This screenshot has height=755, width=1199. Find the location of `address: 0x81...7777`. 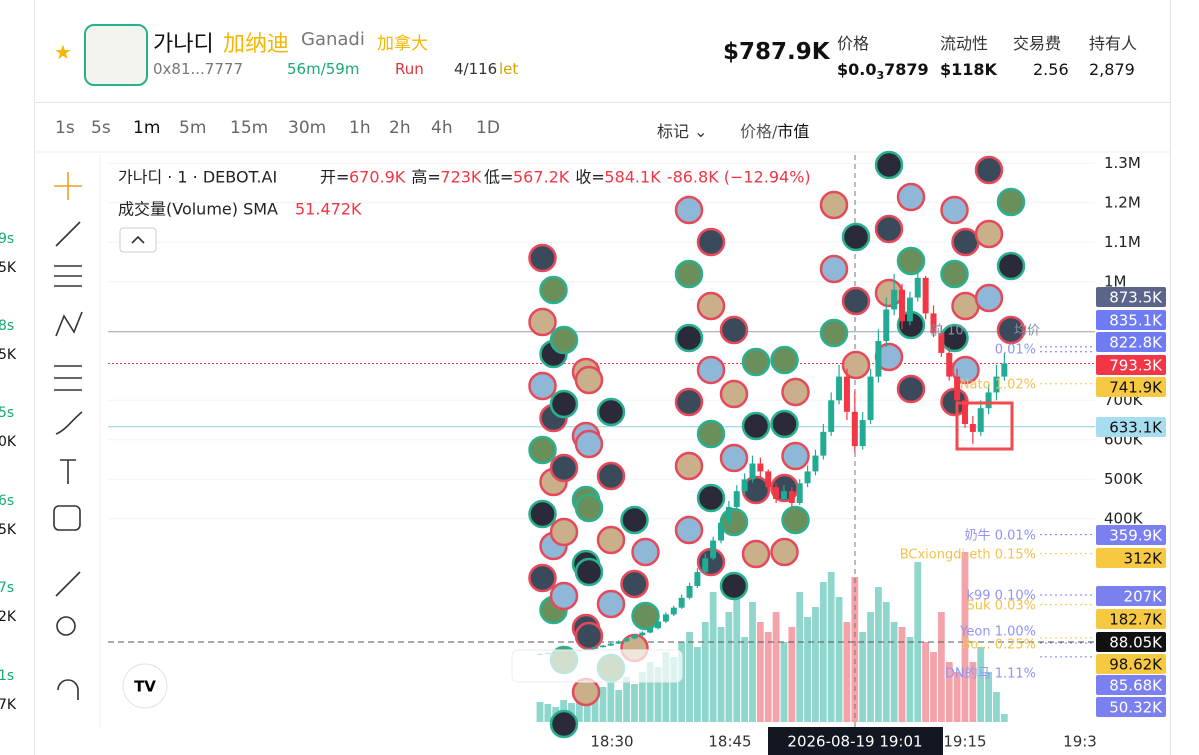

address: 0x81...7777 is located at coordinates (198, 69).